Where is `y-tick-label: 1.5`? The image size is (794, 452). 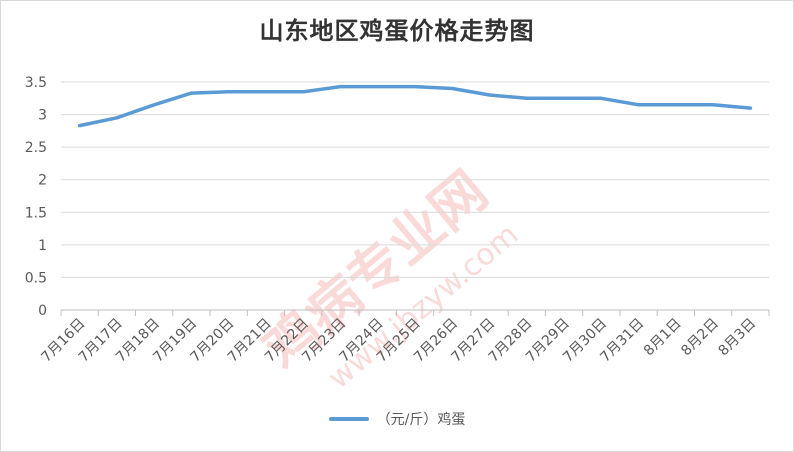 y-tick-label: 1.5 is located at coordinates (36, 213).